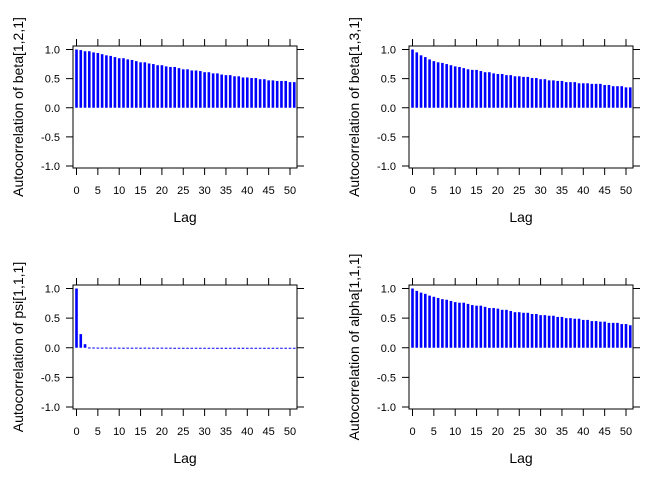 Image resolution: width=672 pixels, height=485 pixels. Describe the element at coordinates (52, 319) in the screenshot. I see `y-tick-label: 0.5` at that location.